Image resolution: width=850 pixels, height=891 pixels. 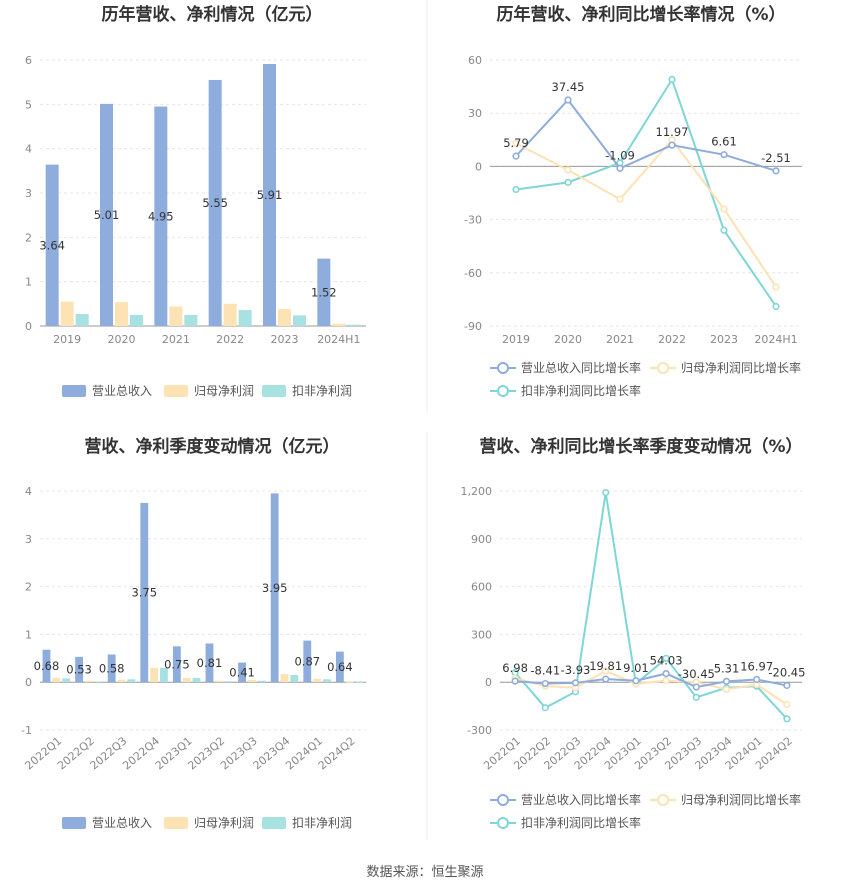 What do you see at coordinates (275, 588) in the screenshot?
I see `data-label: 3.95` at bounding box center [275, 588].